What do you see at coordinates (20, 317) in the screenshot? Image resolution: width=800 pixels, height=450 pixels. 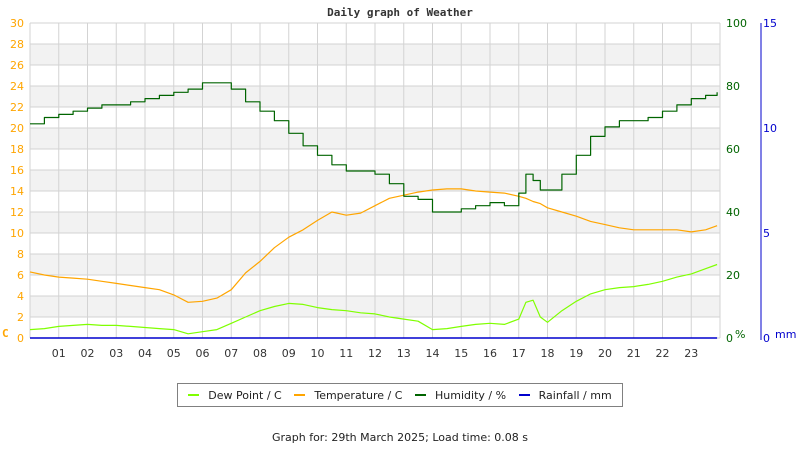 I see `svg-text: 2` at bounding box center [20, 317].